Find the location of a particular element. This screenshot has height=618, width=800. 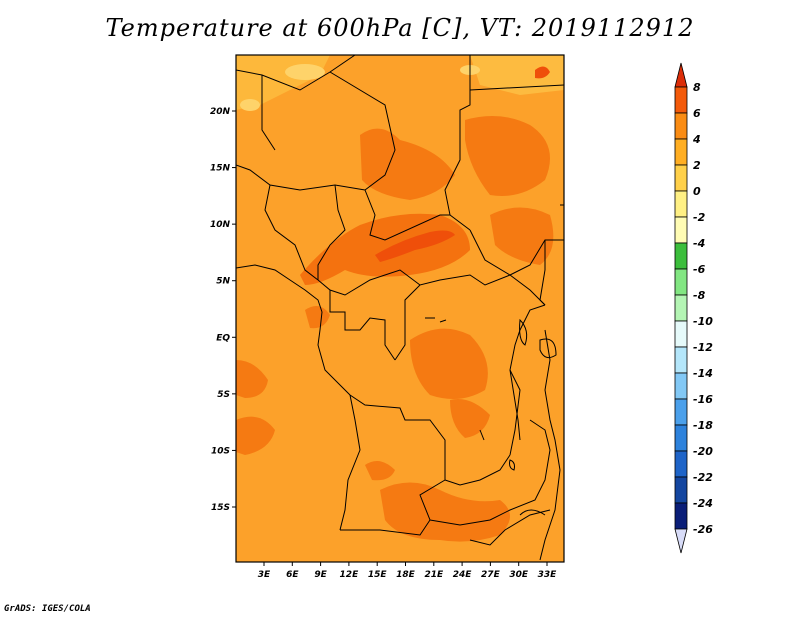

warm-zone-sudan is located at coordinates (507, 156).